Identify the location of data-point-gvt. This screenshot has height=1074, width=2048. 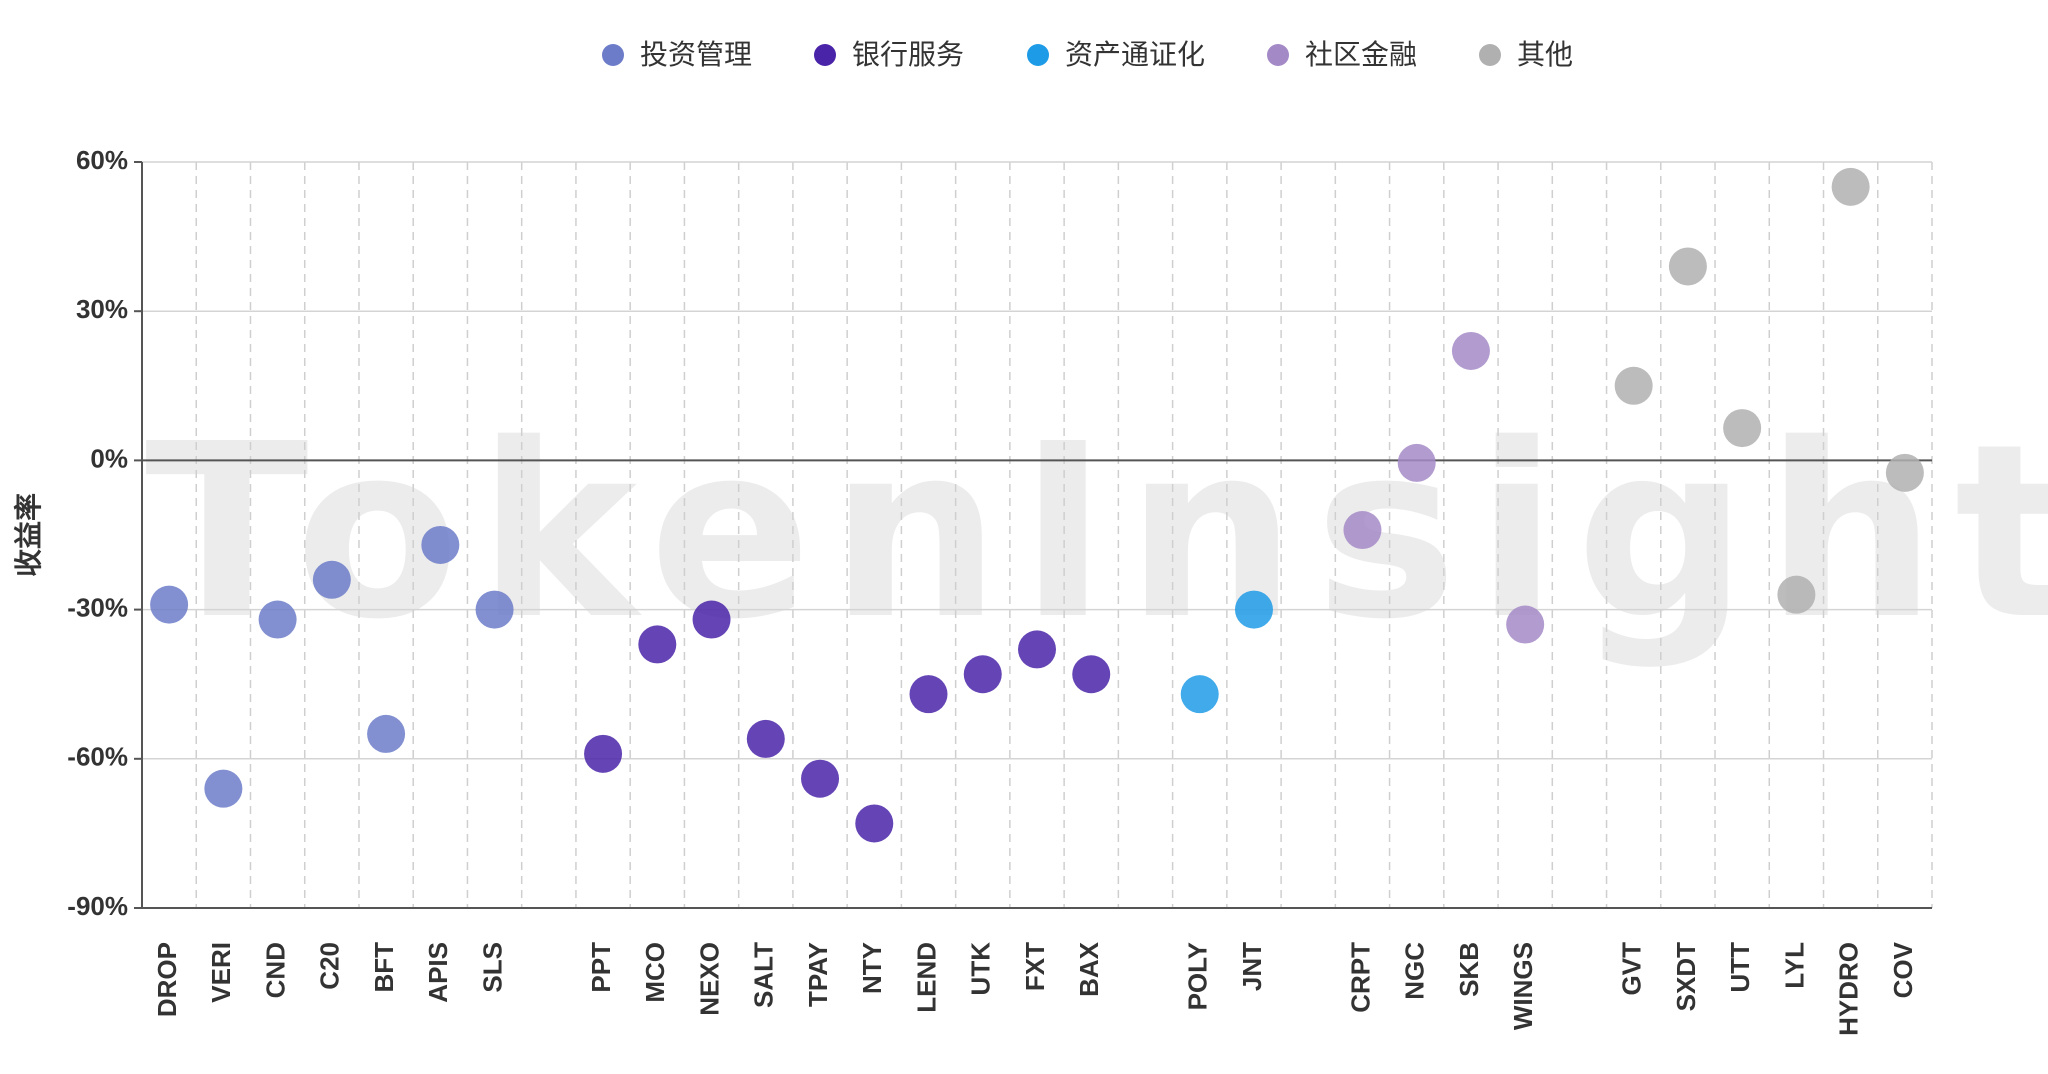
(1633, 385).